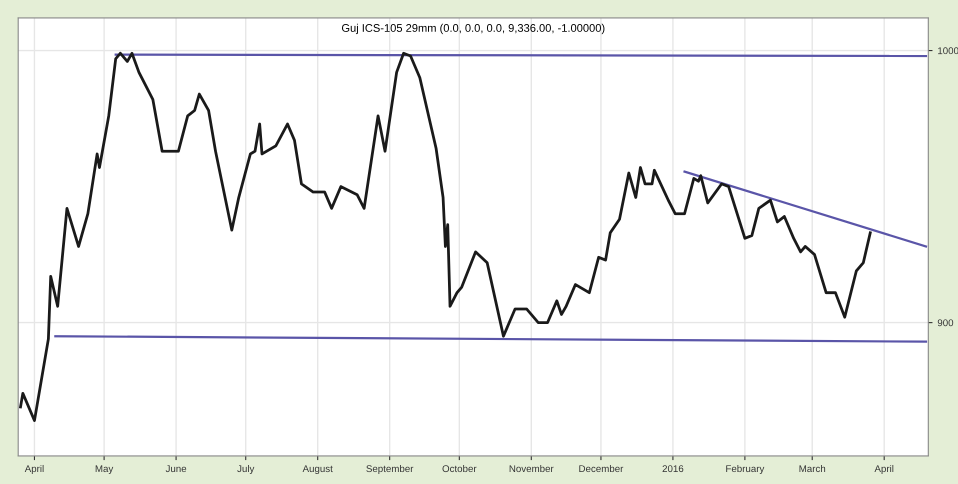 The height and width of the screenshot is (484, 958). What do you see at coordinates (317, 469) in the screenshot?
I see `x-tick-label: August` at bounding box center [317, 469].